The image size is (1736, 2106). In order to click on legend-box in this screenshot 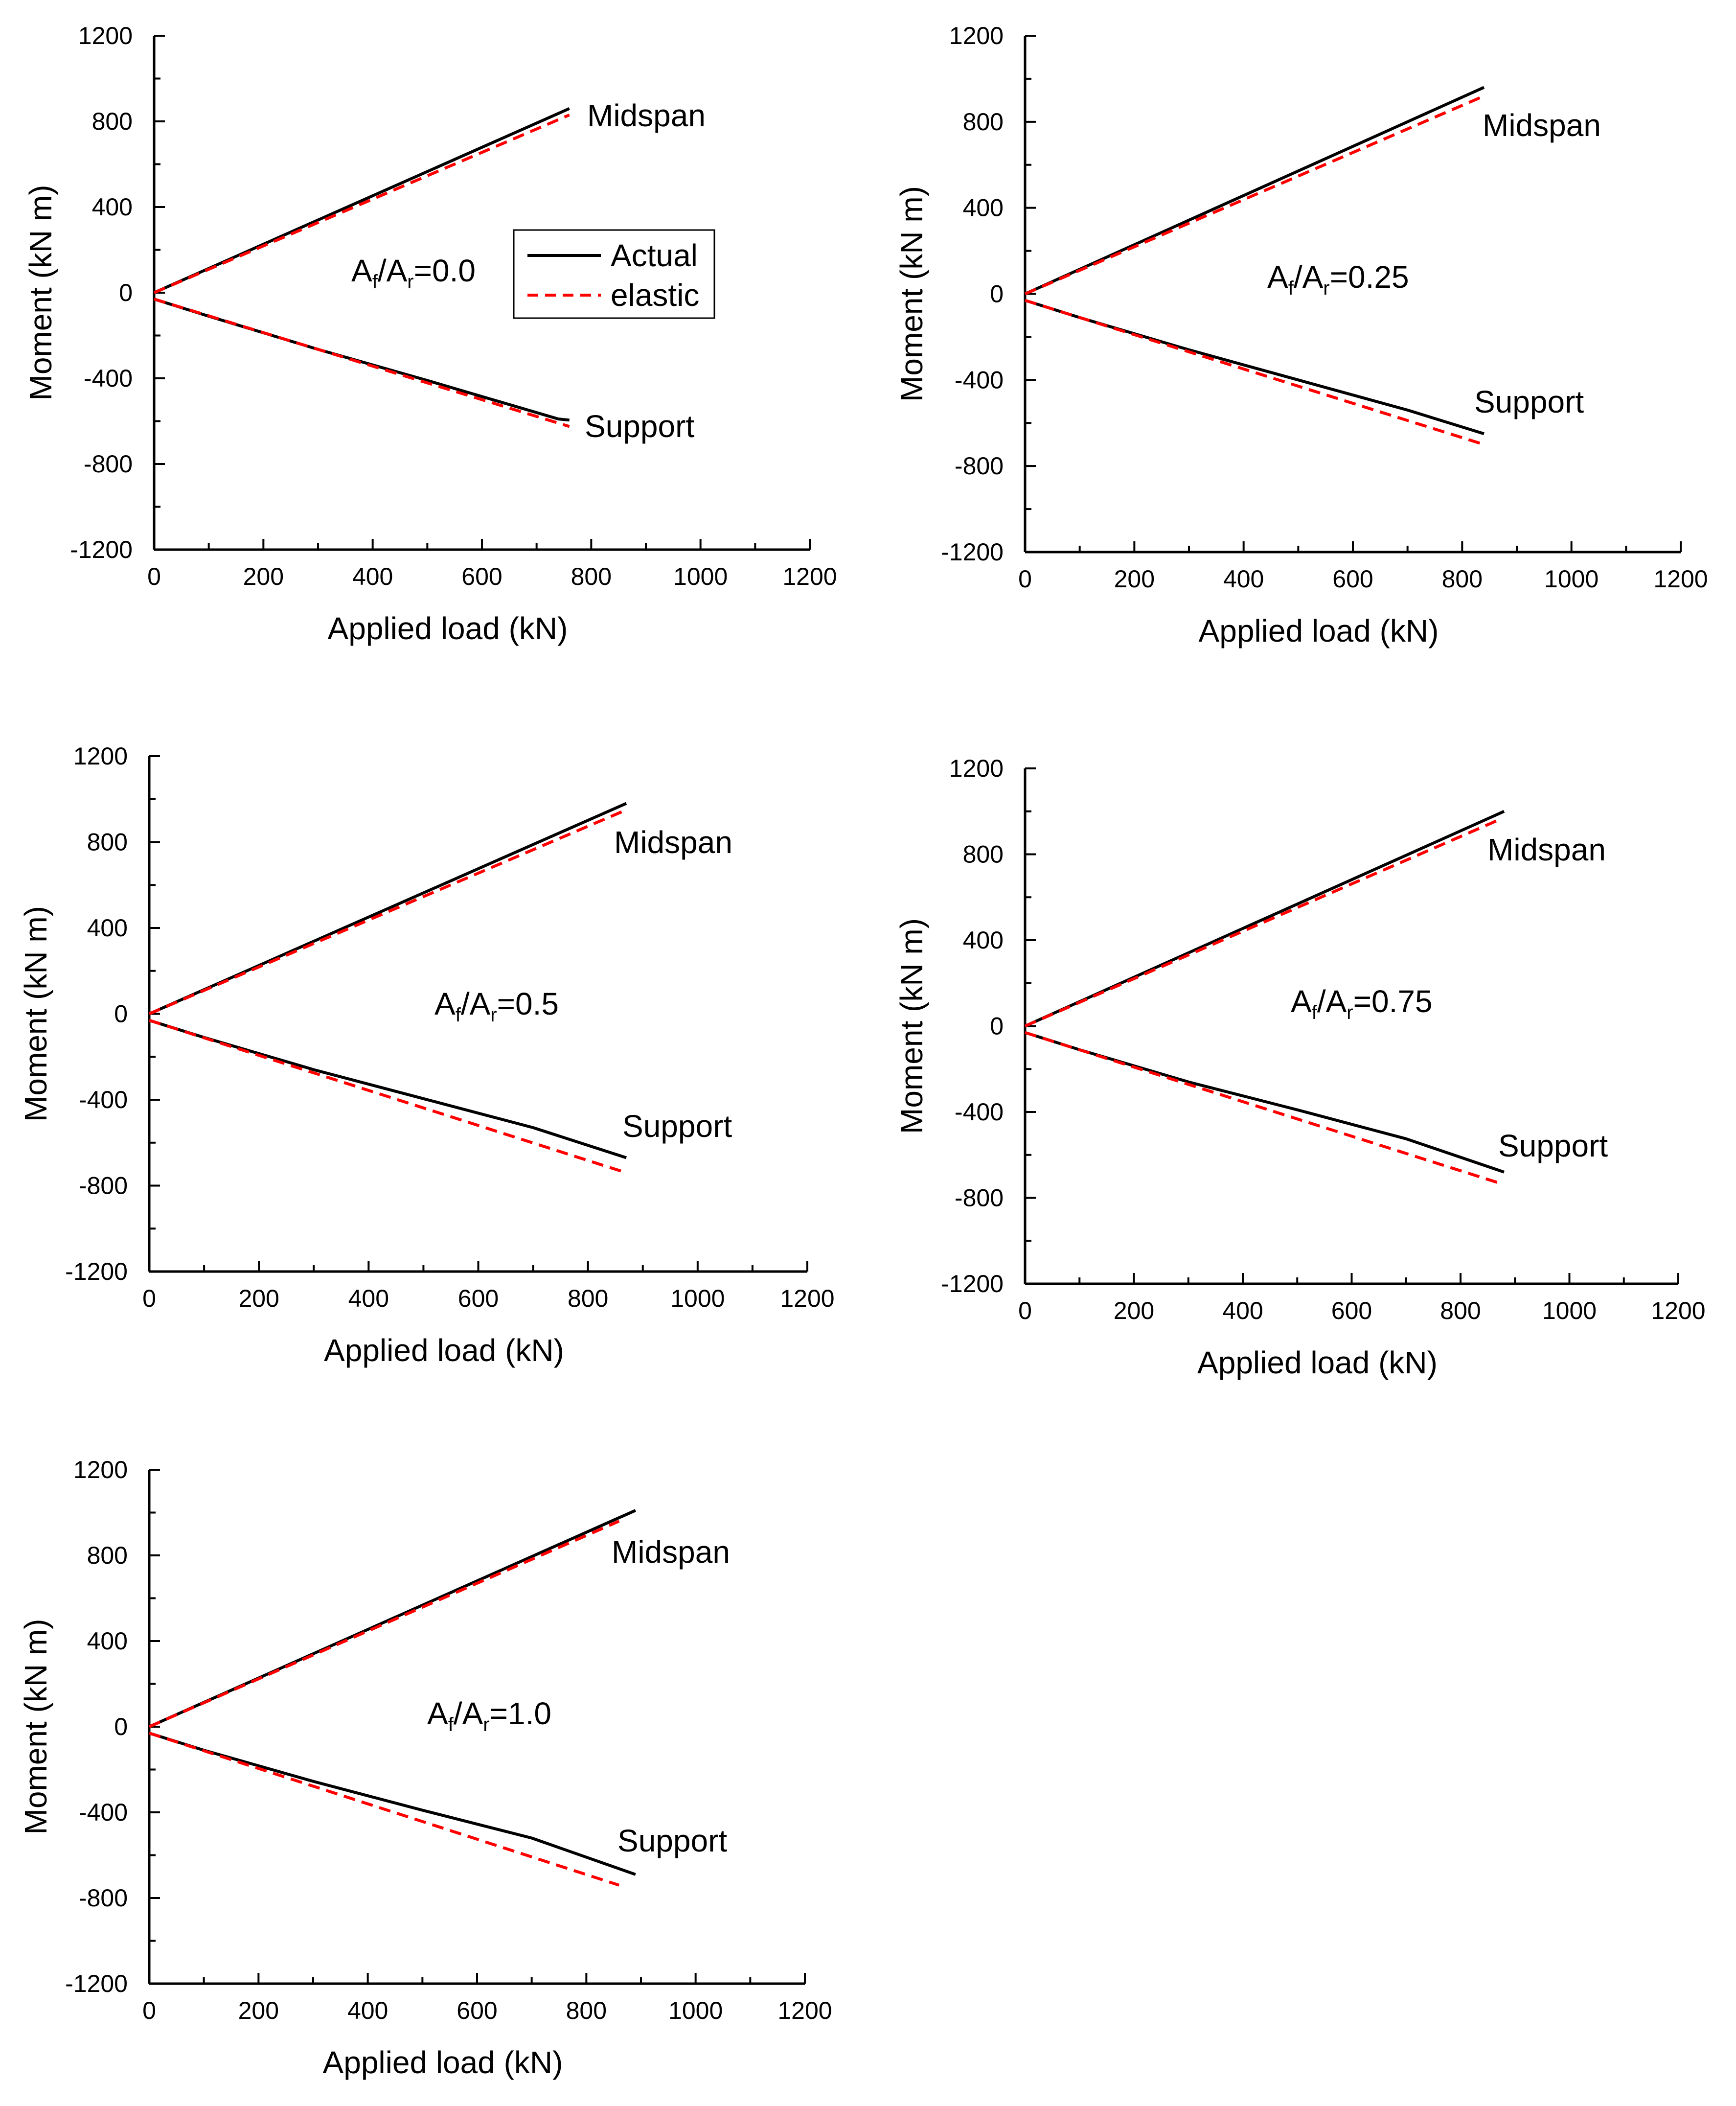, I will do `click(614, 274)`.